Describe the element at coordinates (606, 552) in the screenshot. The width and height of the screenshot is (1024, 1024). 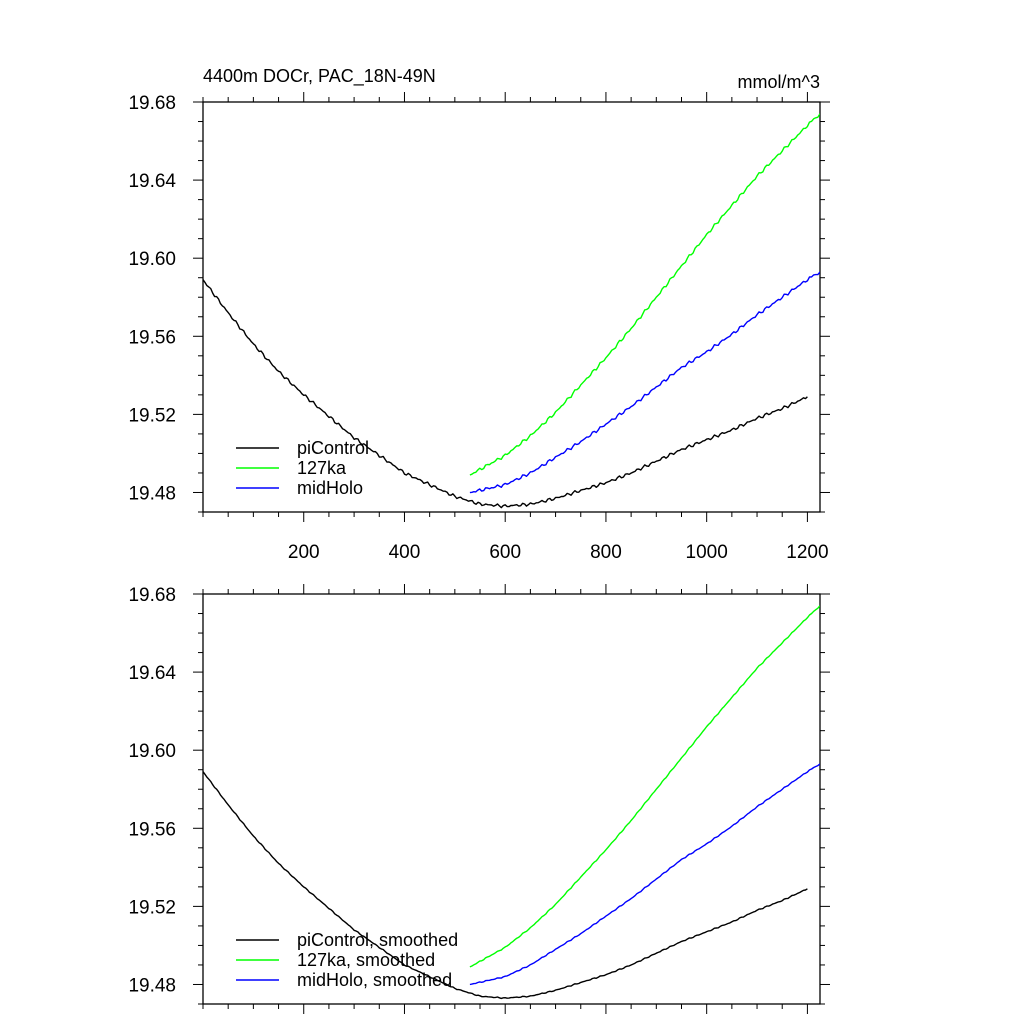
I see `chart-0-x-tick-label: 800` at that location.